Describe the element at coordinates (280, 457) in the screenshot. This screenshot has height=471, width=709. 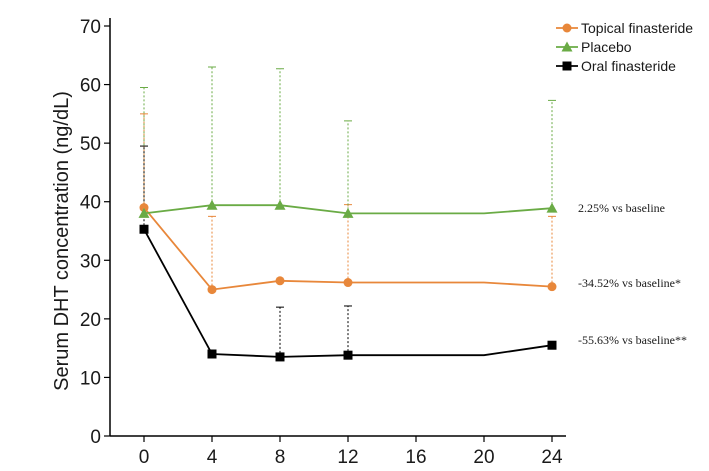
I see `x-tick-label: 8` at that location.